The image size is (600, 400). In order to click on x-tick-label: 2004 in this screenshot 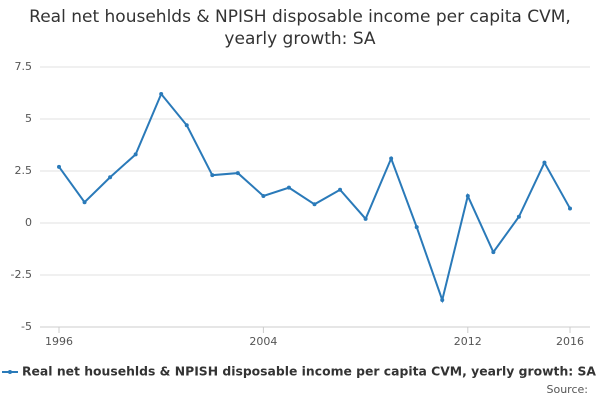, I will do `click(263, 341)`.